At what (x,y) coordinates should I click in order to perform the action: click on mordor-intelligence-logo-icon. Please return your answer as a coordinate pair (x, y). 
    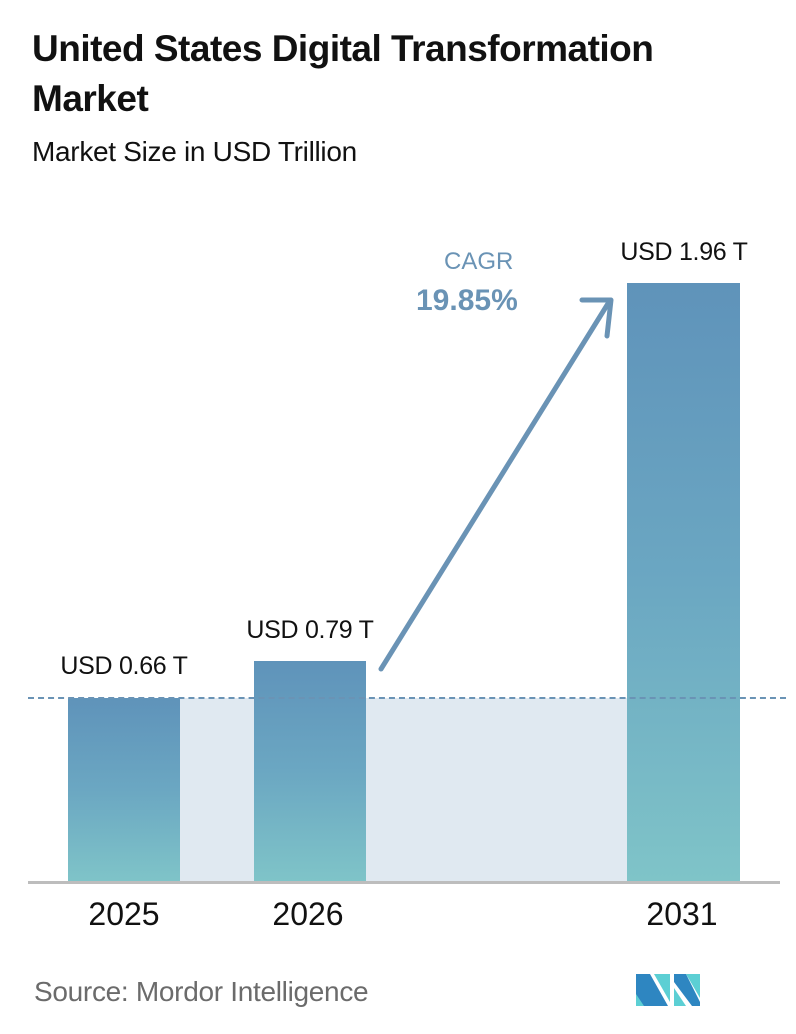
    Looking at the image, I should click on (668, 990).